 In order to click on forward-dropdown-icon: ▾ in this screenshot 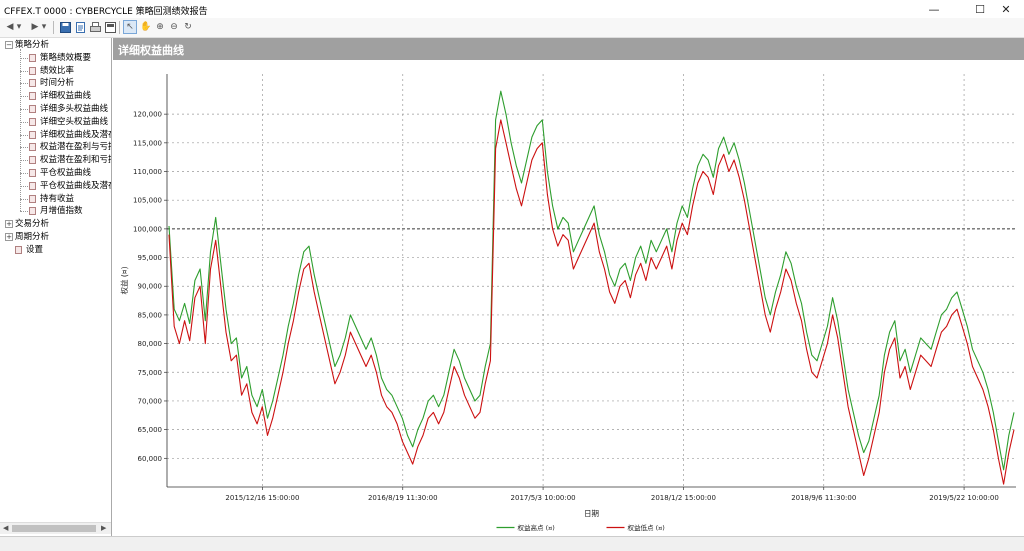, I will do `click(44, 27)`.